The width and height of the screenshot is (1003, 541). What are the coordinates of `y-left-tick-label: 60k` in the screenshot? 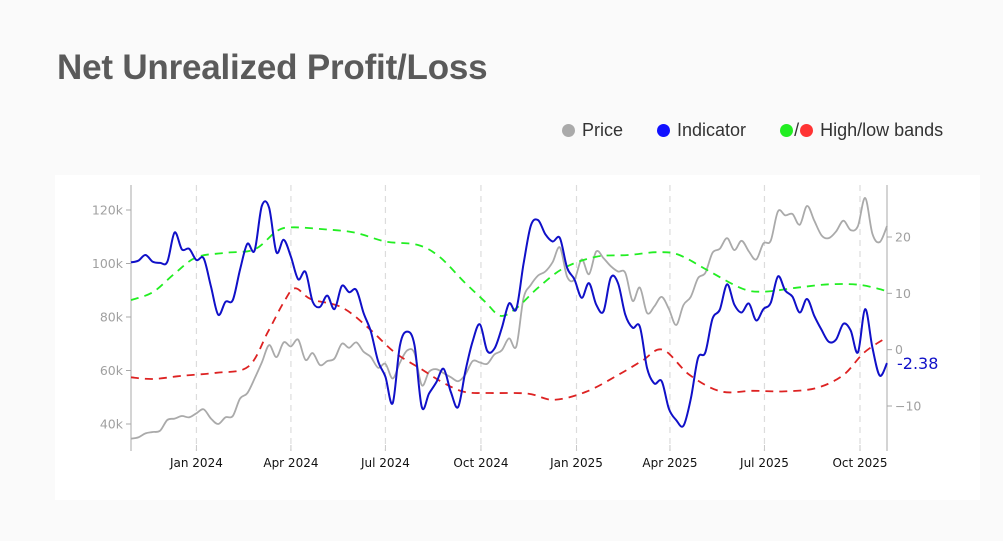 It's located at (112, 370).